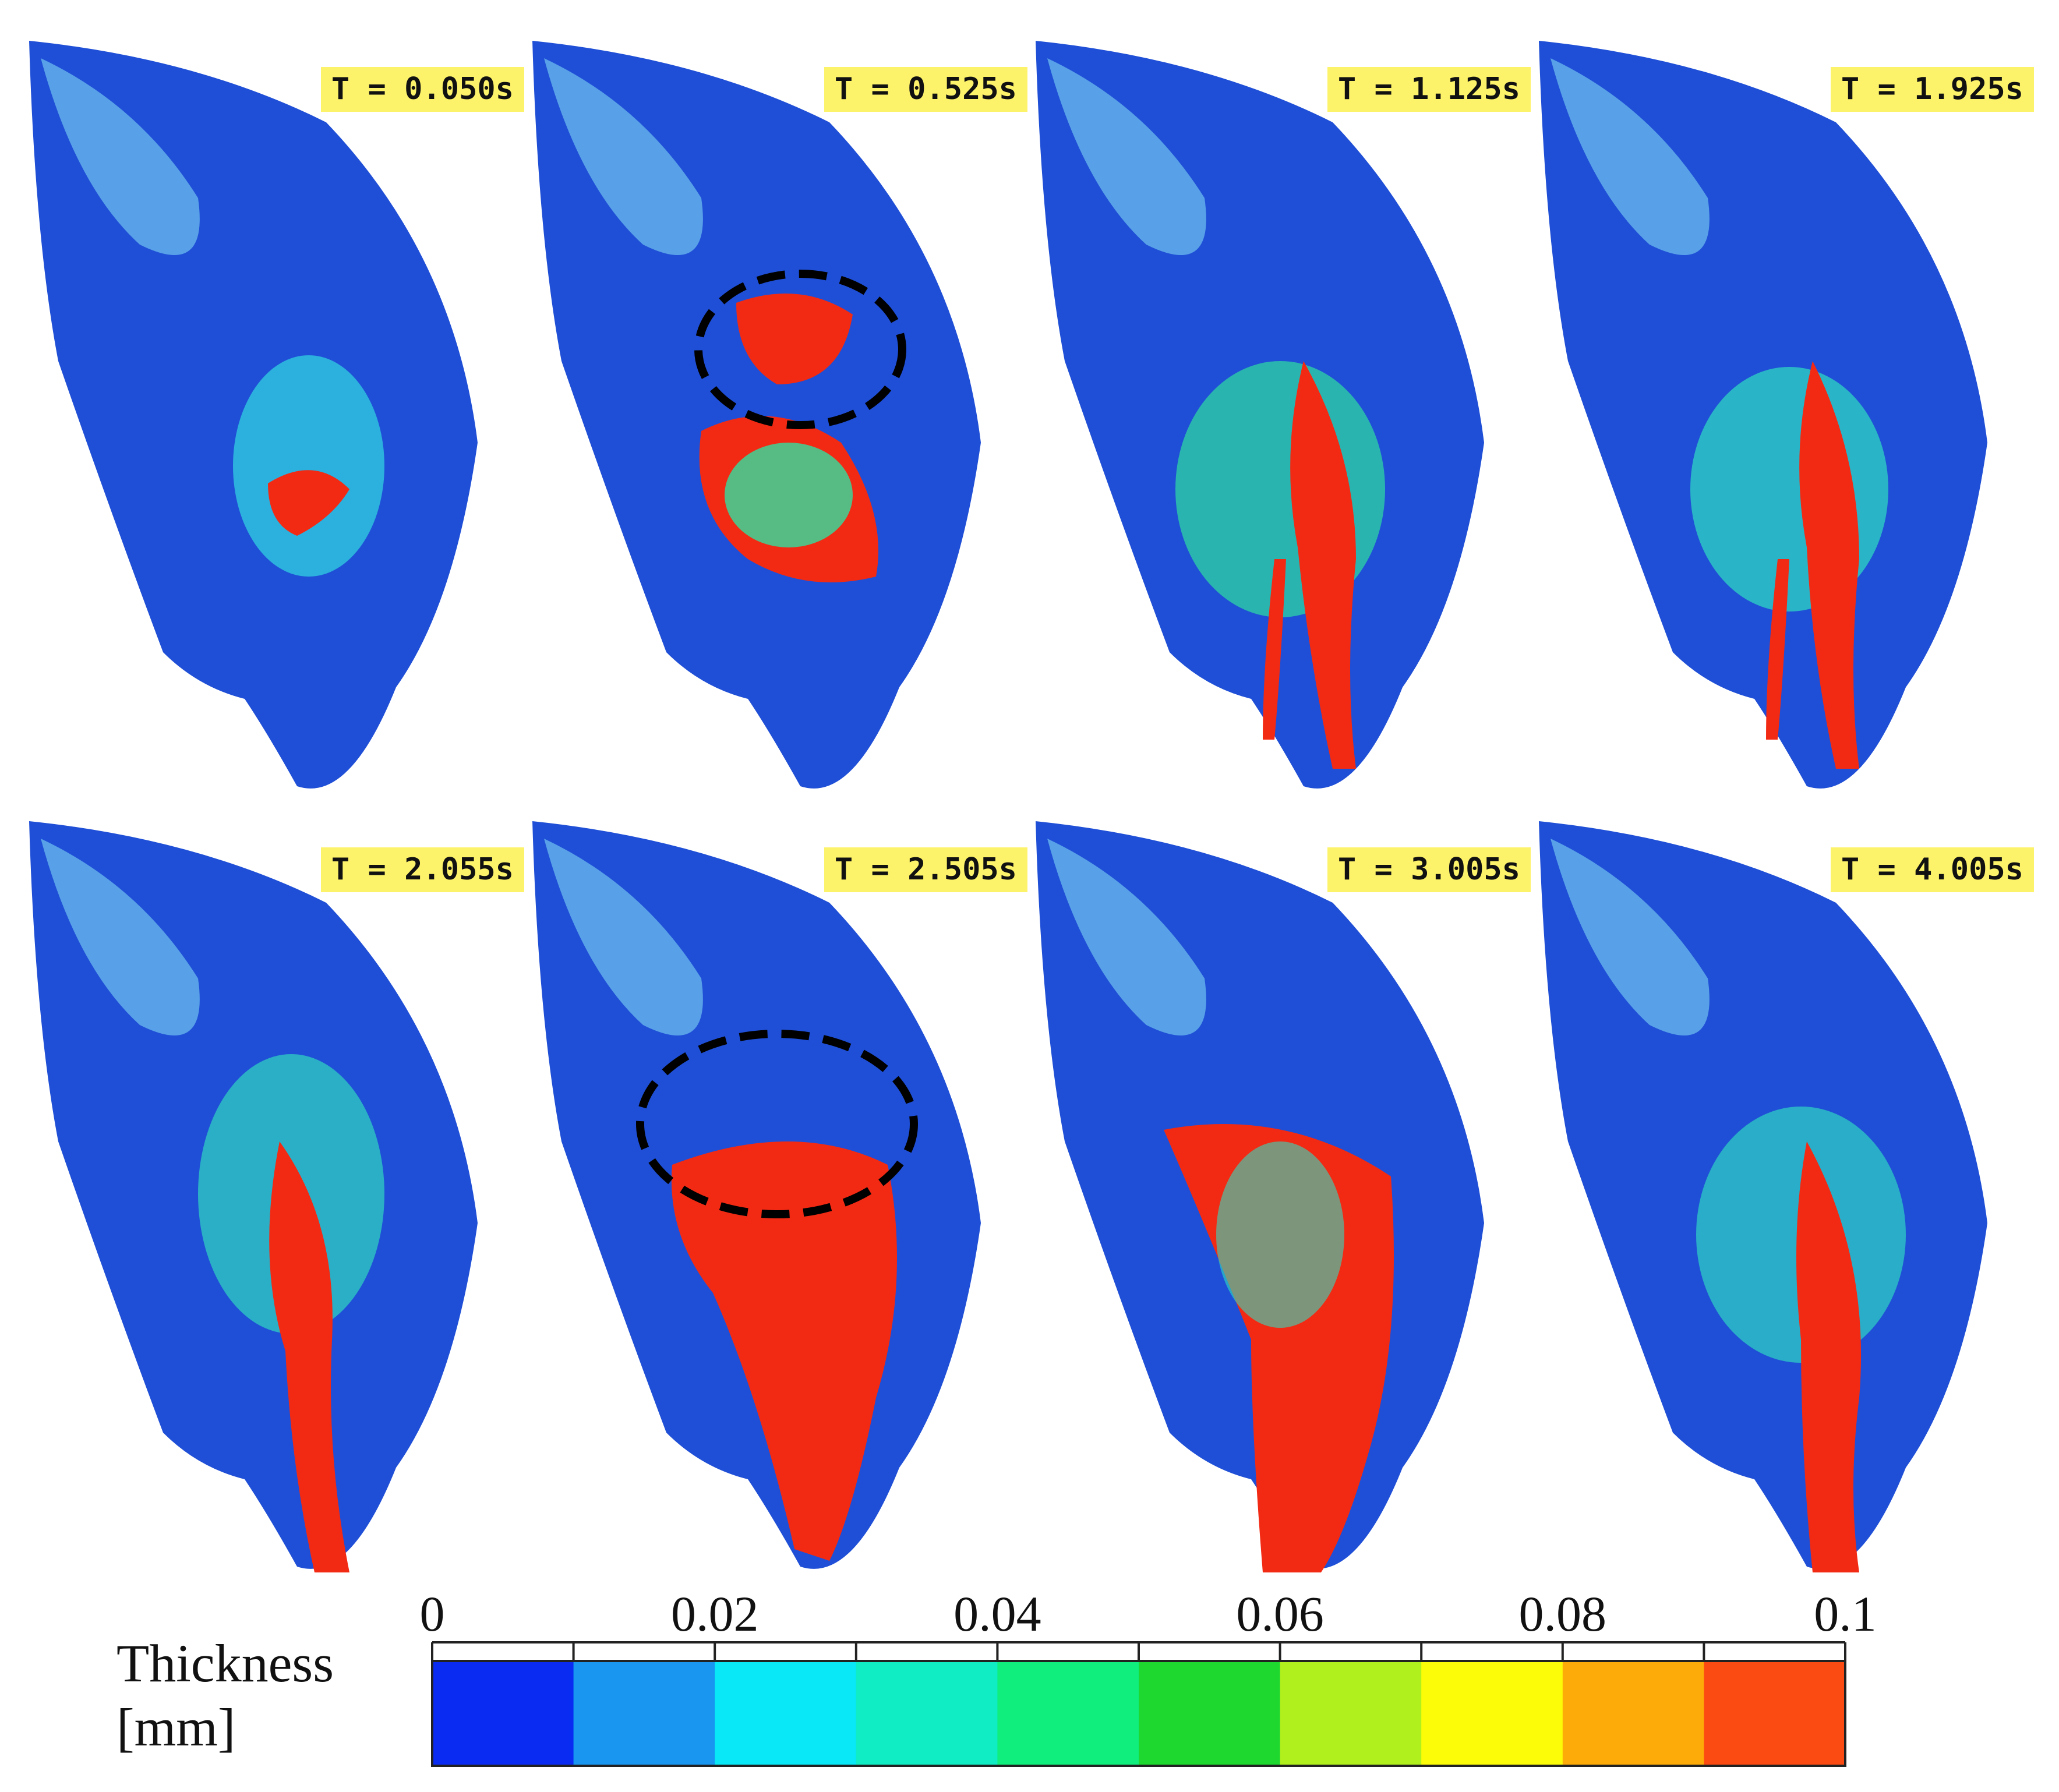 This screenshot has height=1792, width=2059. I want to click on panel-8: T = 4.005s, so click(1784, 1208).